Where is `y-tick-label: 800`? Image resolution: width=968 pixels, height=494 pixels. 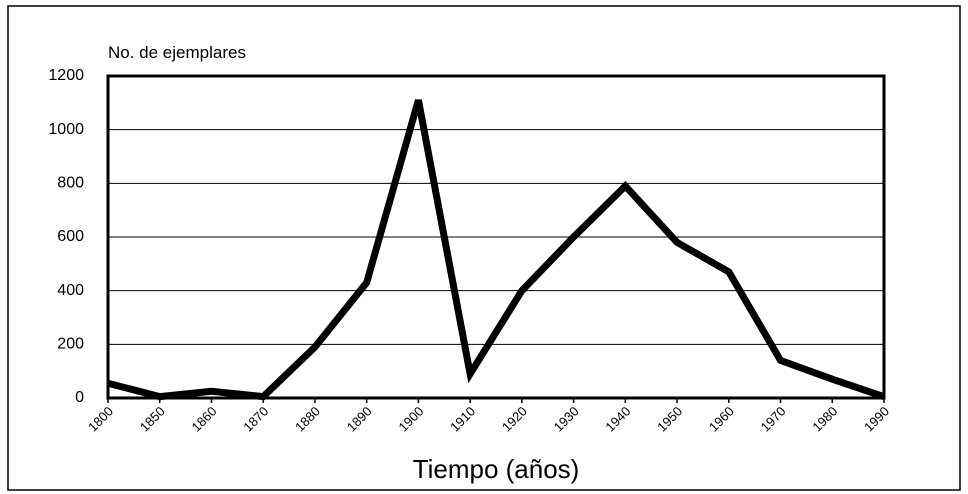
y-tick-label: 800 is located at coordinates (70, 183).